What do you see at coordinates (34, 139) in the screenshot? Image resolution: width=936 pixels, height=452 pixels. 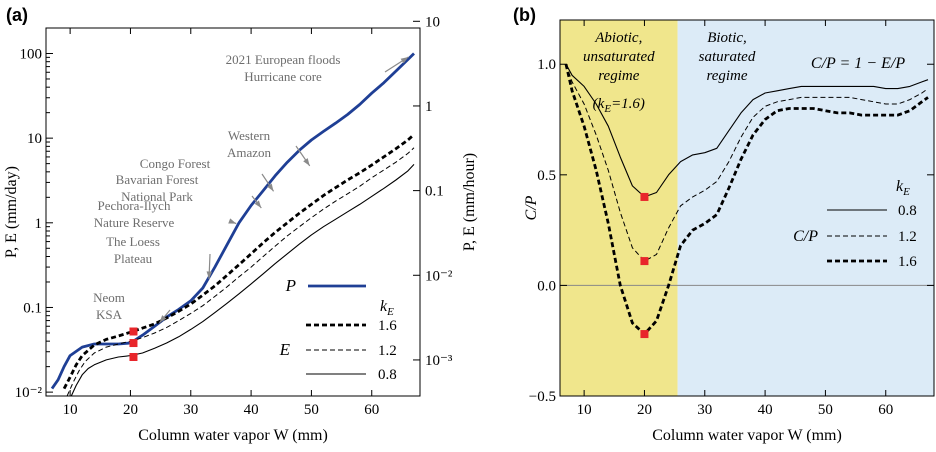 I see `y-tick-label-left-a: 10` at bounding box center [34, 139].